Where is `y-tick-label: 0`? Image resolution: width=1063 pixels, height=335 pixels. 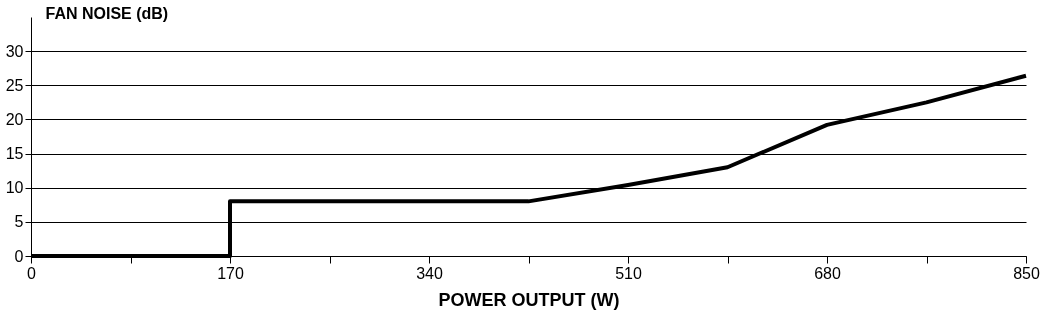 y-tick-label: 0 is located at coordinates (19, 256).